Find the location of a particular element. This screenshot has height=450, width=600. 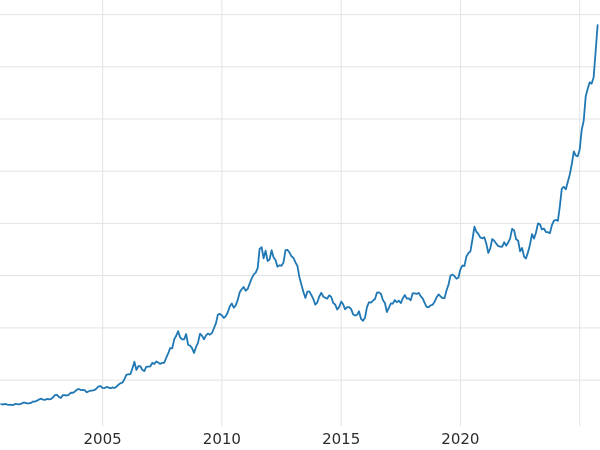

x-tick-label: 2010 is located at coordinates (222, 439).